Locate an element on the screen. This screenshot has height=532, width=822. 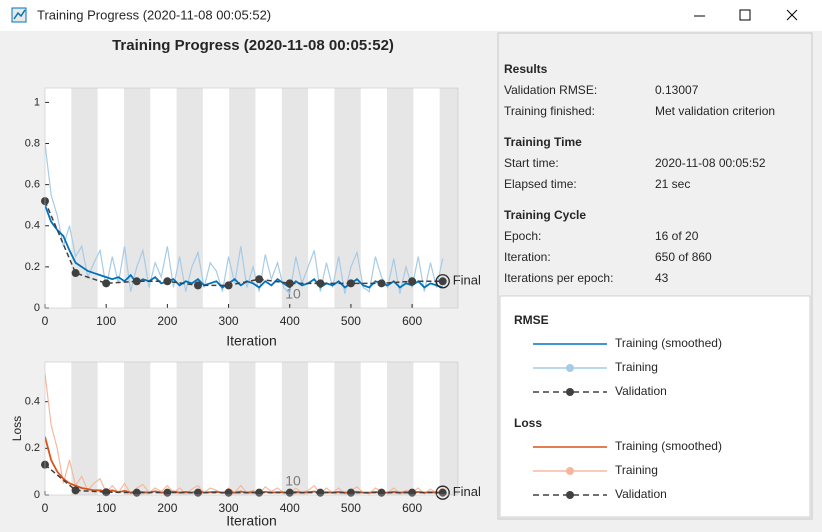
x-tick-label: 600 is located at coordinates (412, 508).